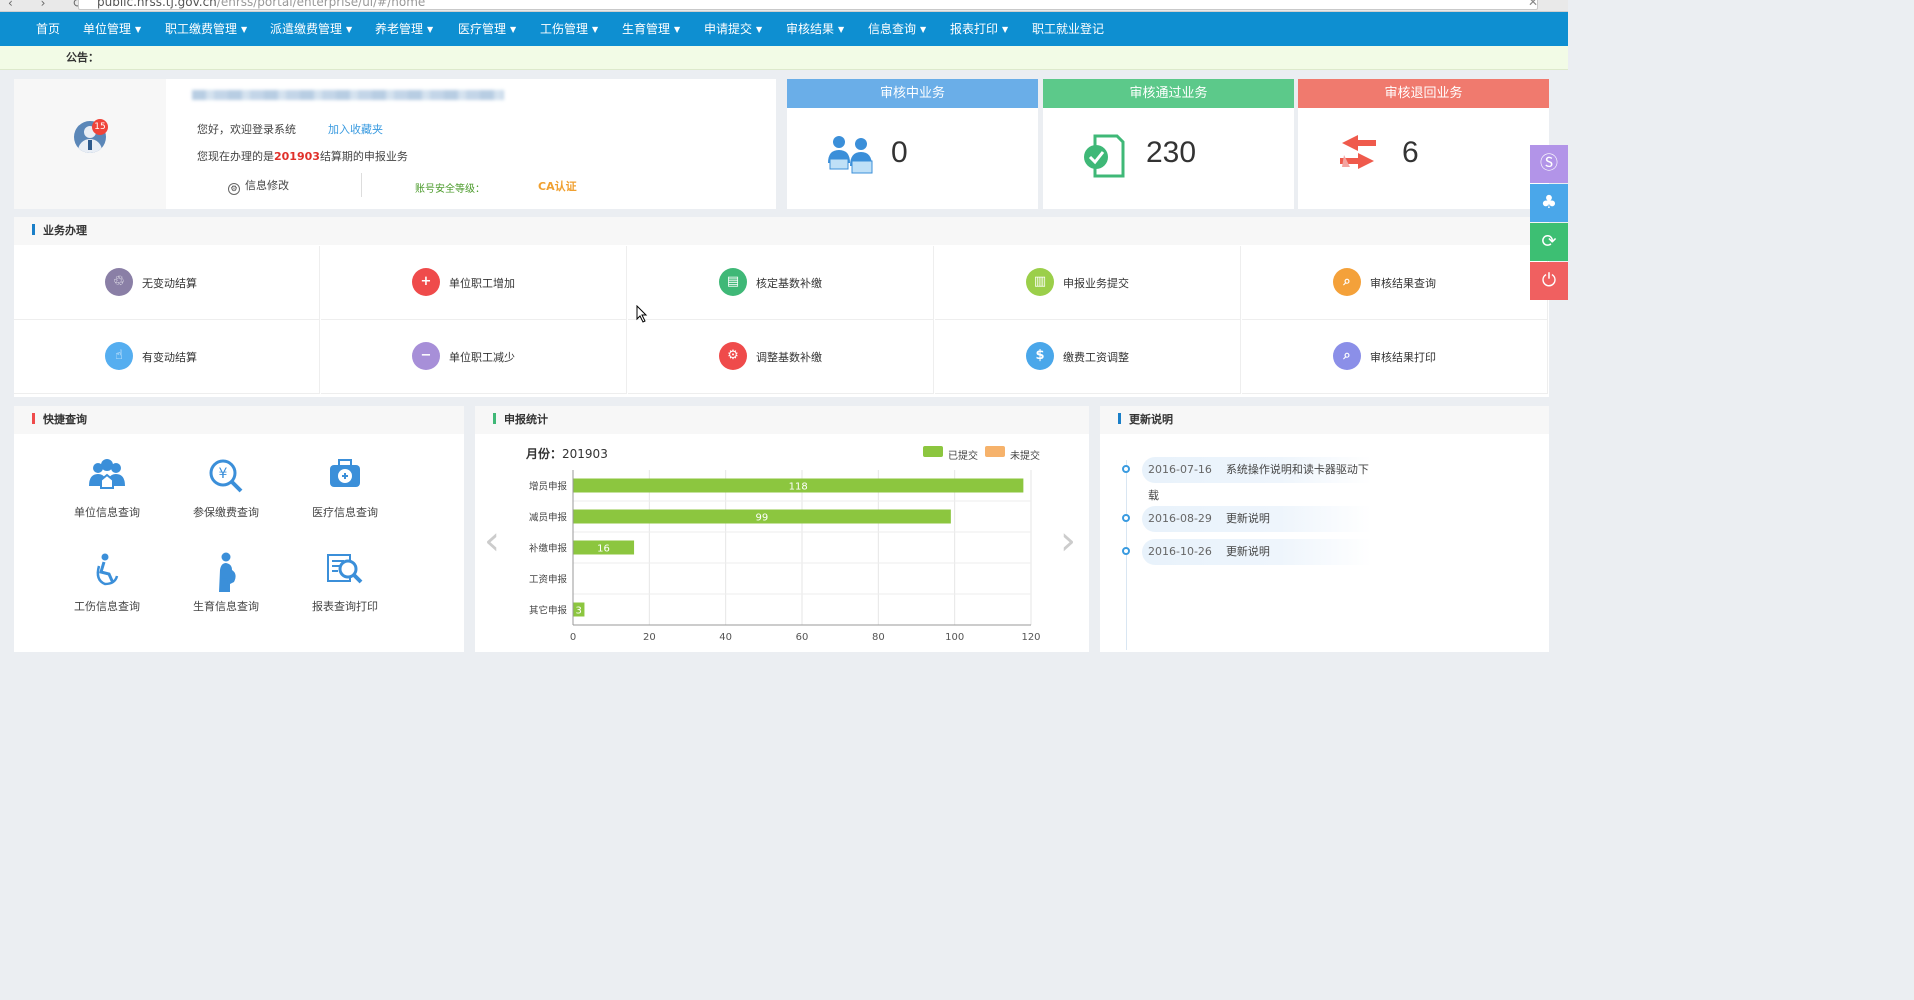 The width and height of the screenshot is (1914, 1000). I want to click on close-tab-icon: ✕, so click(1532, 4).